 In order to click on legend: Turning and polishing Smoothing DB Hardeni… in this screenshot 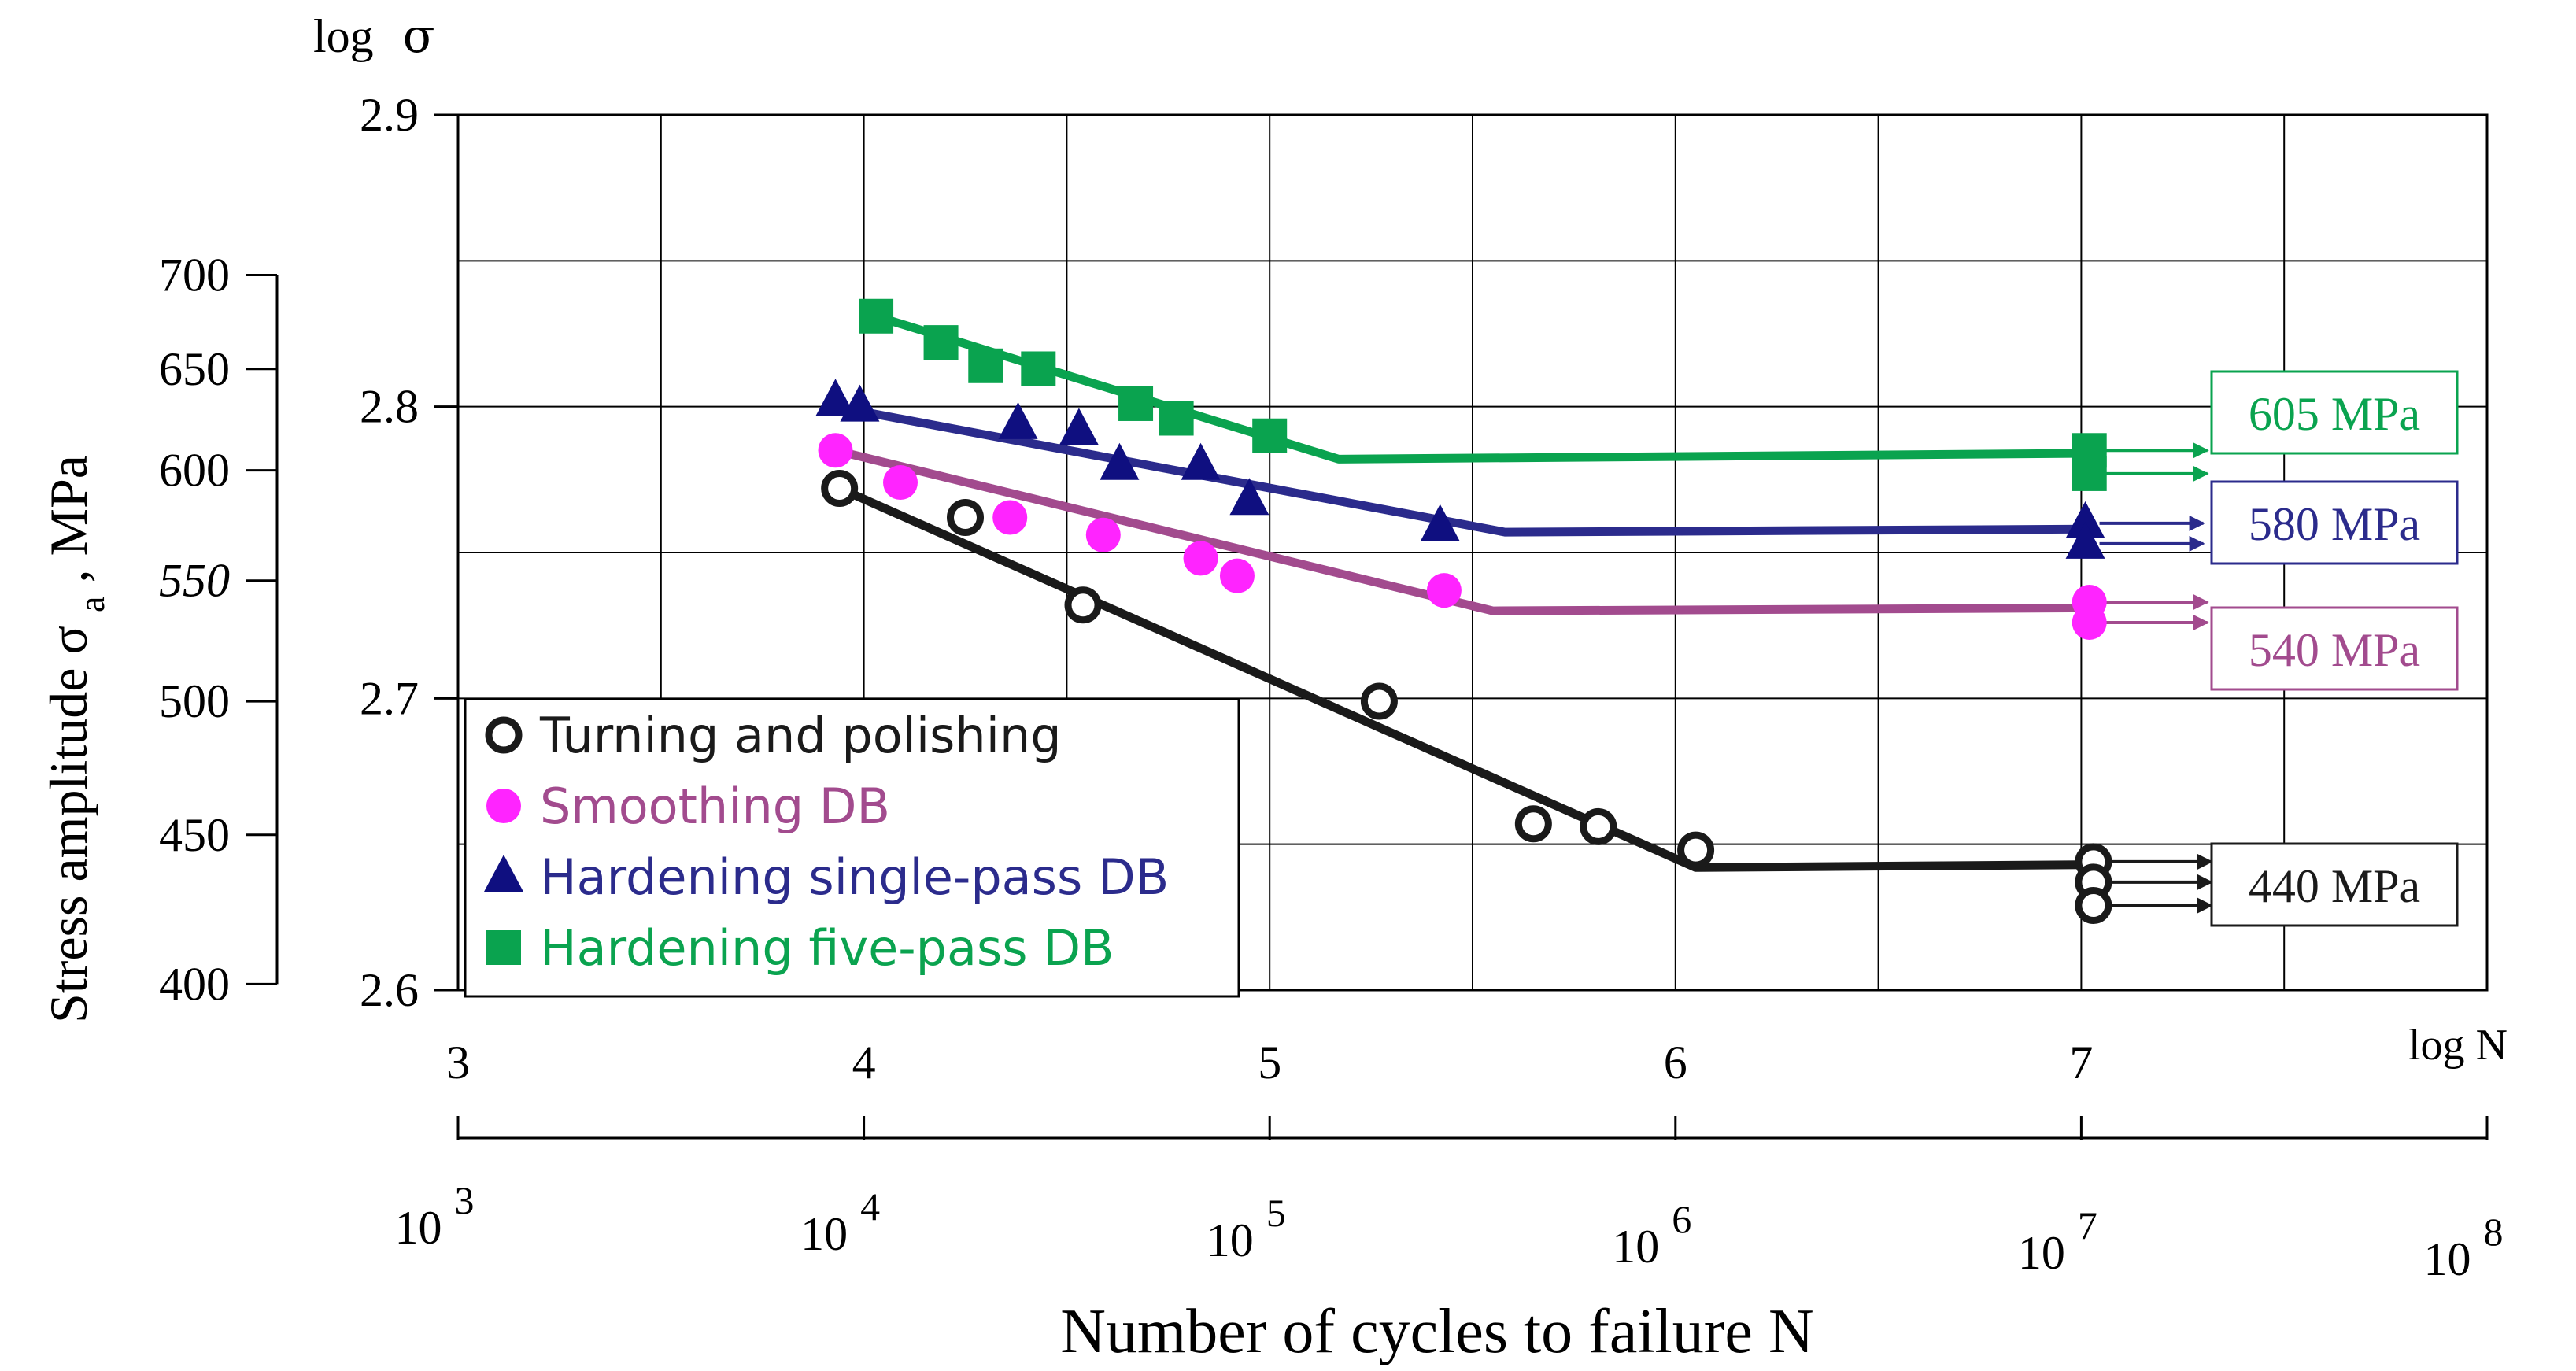, I will do `click(852, 847)`.